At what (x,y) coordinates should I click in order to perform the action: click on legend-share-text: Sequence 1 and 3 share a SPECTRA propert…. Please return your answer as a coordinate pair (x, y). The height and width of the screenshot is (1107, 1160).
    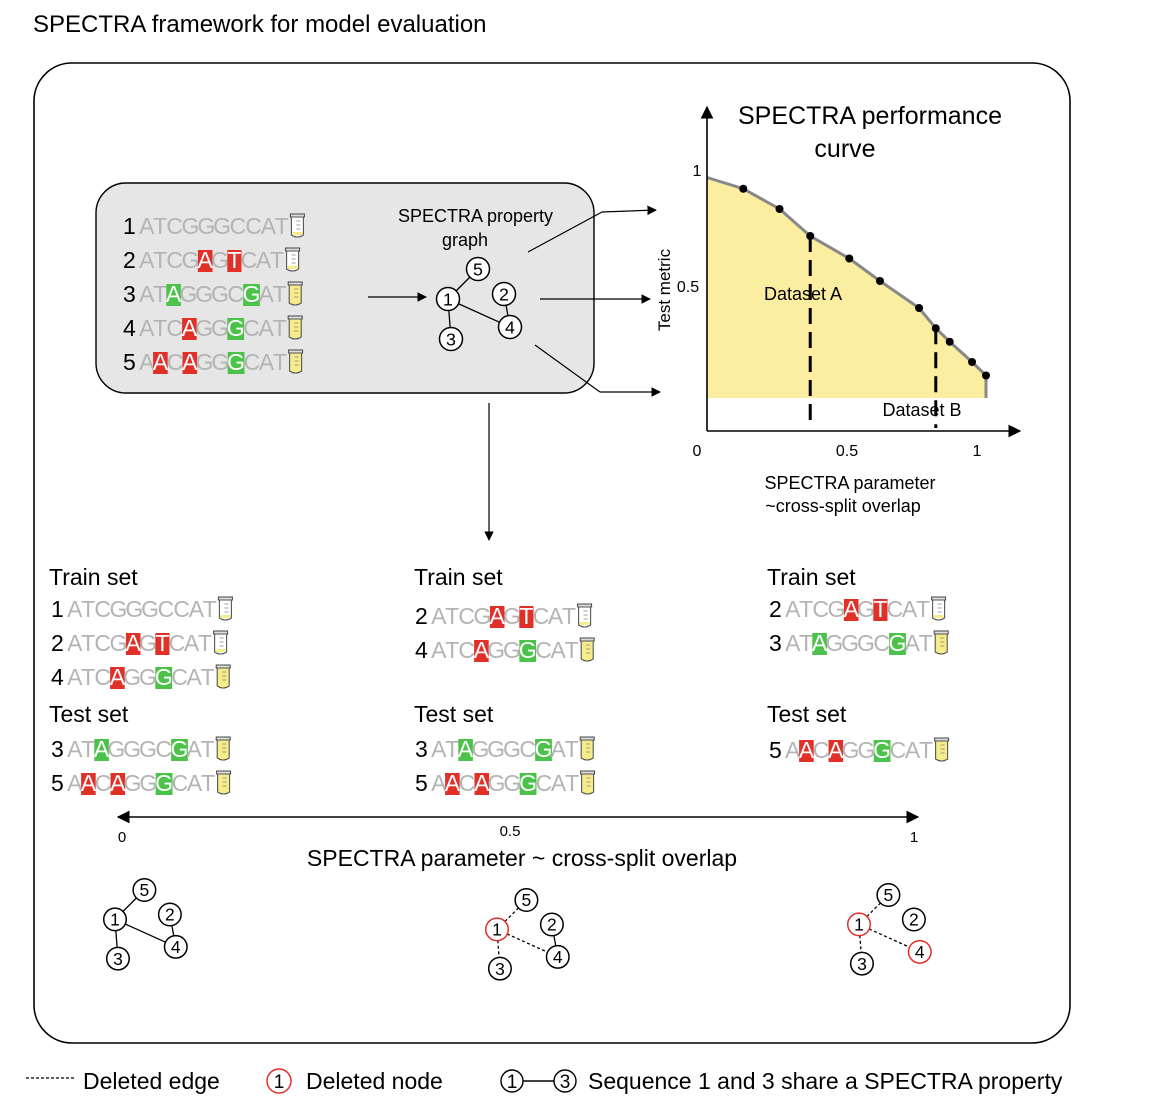
    Looking at the image, I should click on (825, 1081).